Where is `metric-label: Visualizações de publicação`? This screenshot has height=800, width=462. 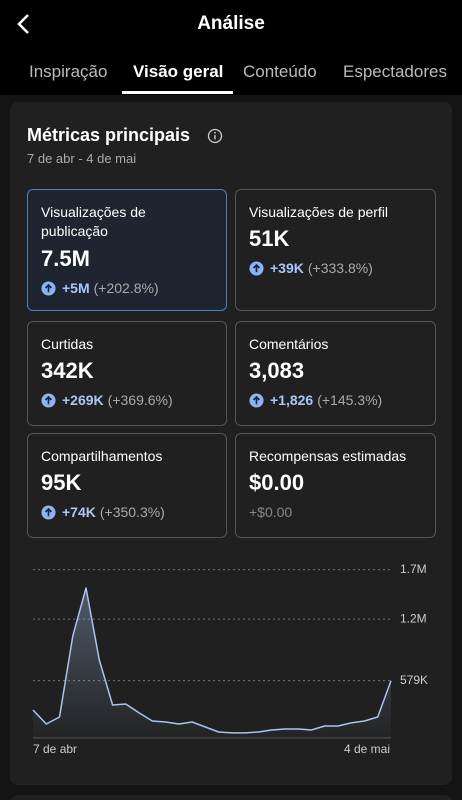
metric-label: Visualizações de publicação is located at coordinates (93, 221).